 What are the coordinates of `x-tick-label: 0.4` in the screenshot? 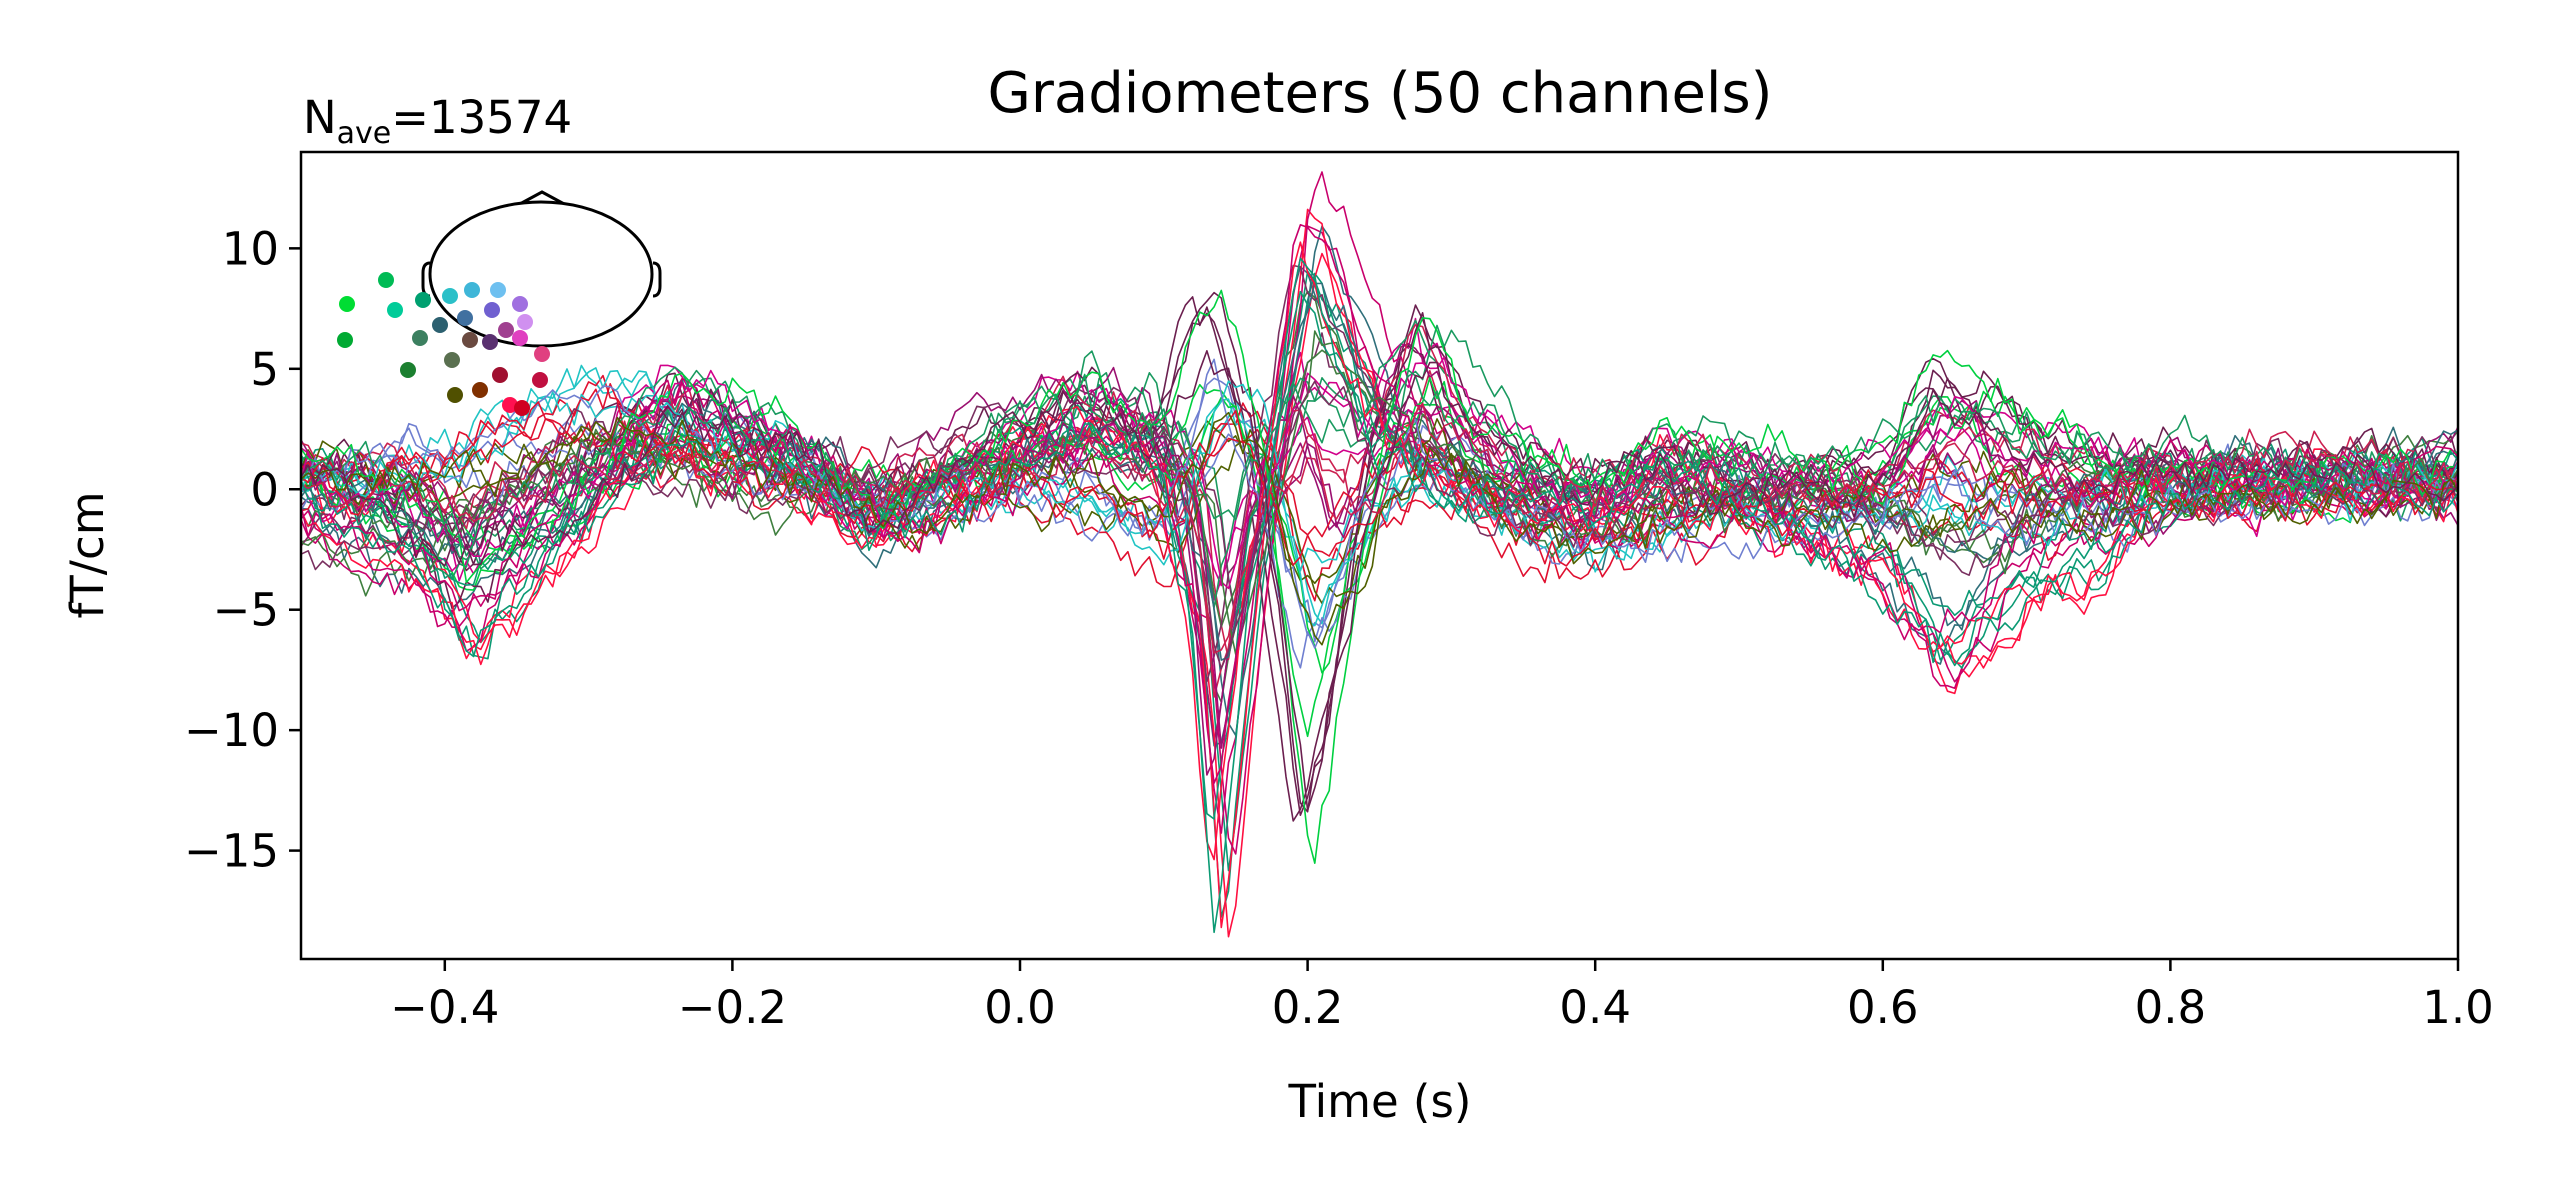 It's located at (1595, 1007).